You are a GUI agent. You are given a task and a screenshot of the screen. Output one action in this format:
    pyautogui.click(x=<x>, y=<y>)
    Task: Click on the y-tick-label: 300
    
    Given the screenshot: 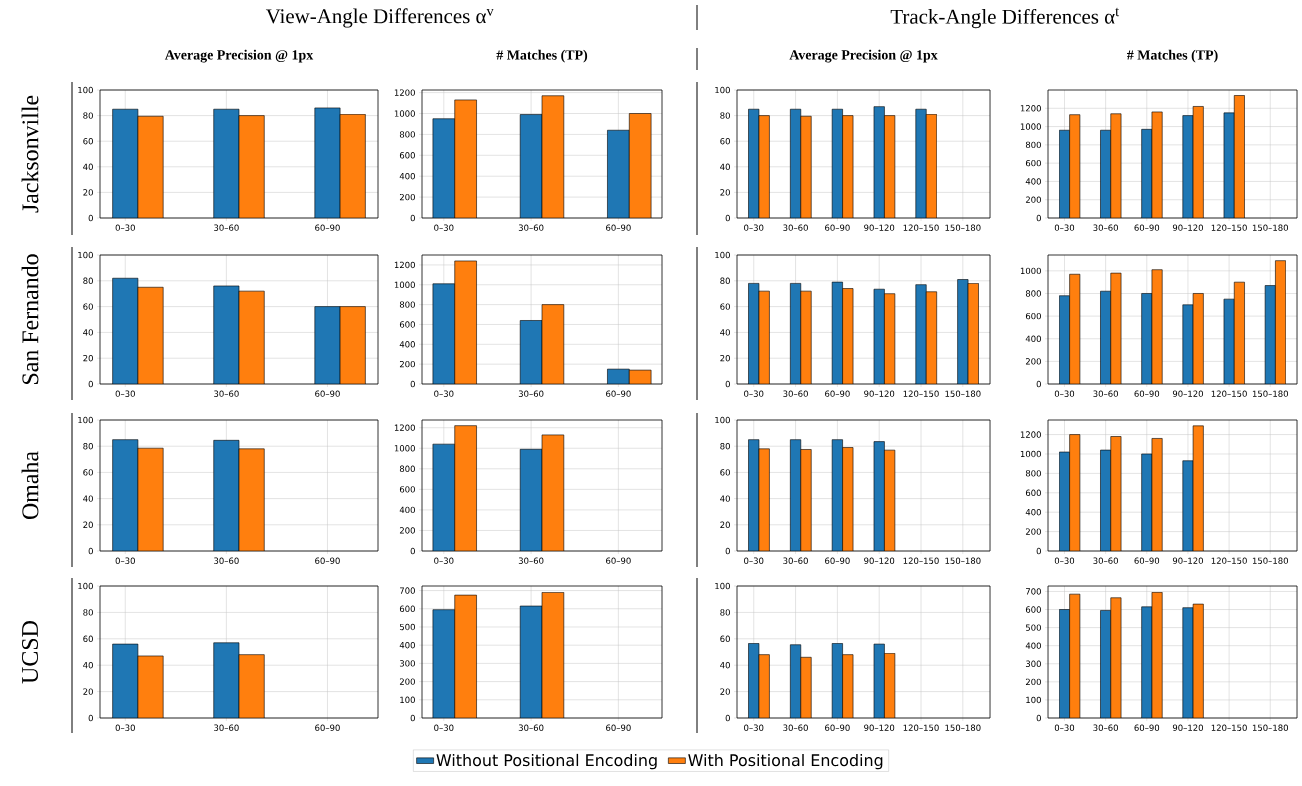 What is the action you would take?
    pyautogui.click(x=1033, y=663)
    